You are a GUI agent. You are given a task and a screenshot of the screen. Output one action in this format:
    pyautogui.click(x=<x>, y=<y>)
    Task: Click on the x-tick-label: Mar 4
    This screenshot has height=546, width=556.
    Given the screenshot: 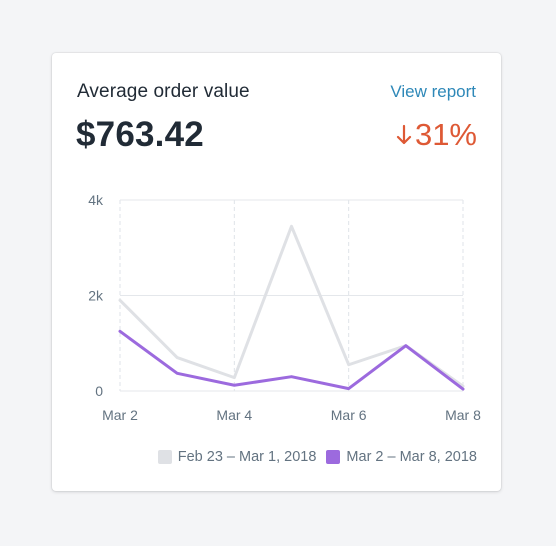 What is the action you would take?
    pyautogui.click(x=234, y=415)
    